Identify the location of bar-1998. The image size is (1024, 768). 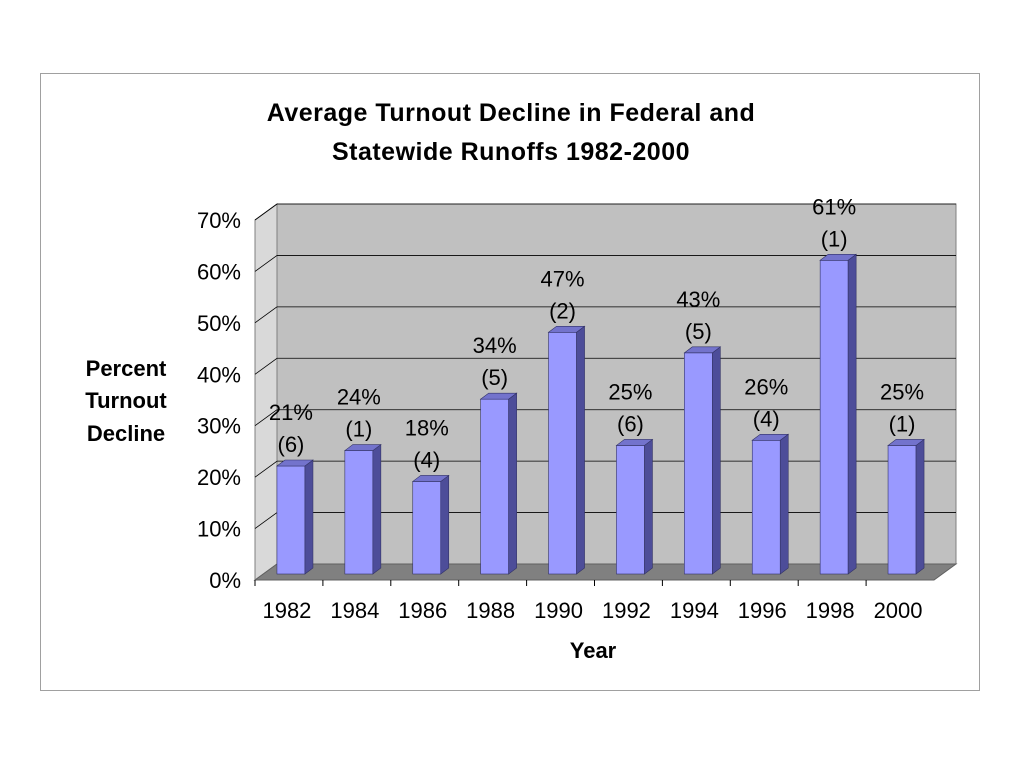
(838, 414).